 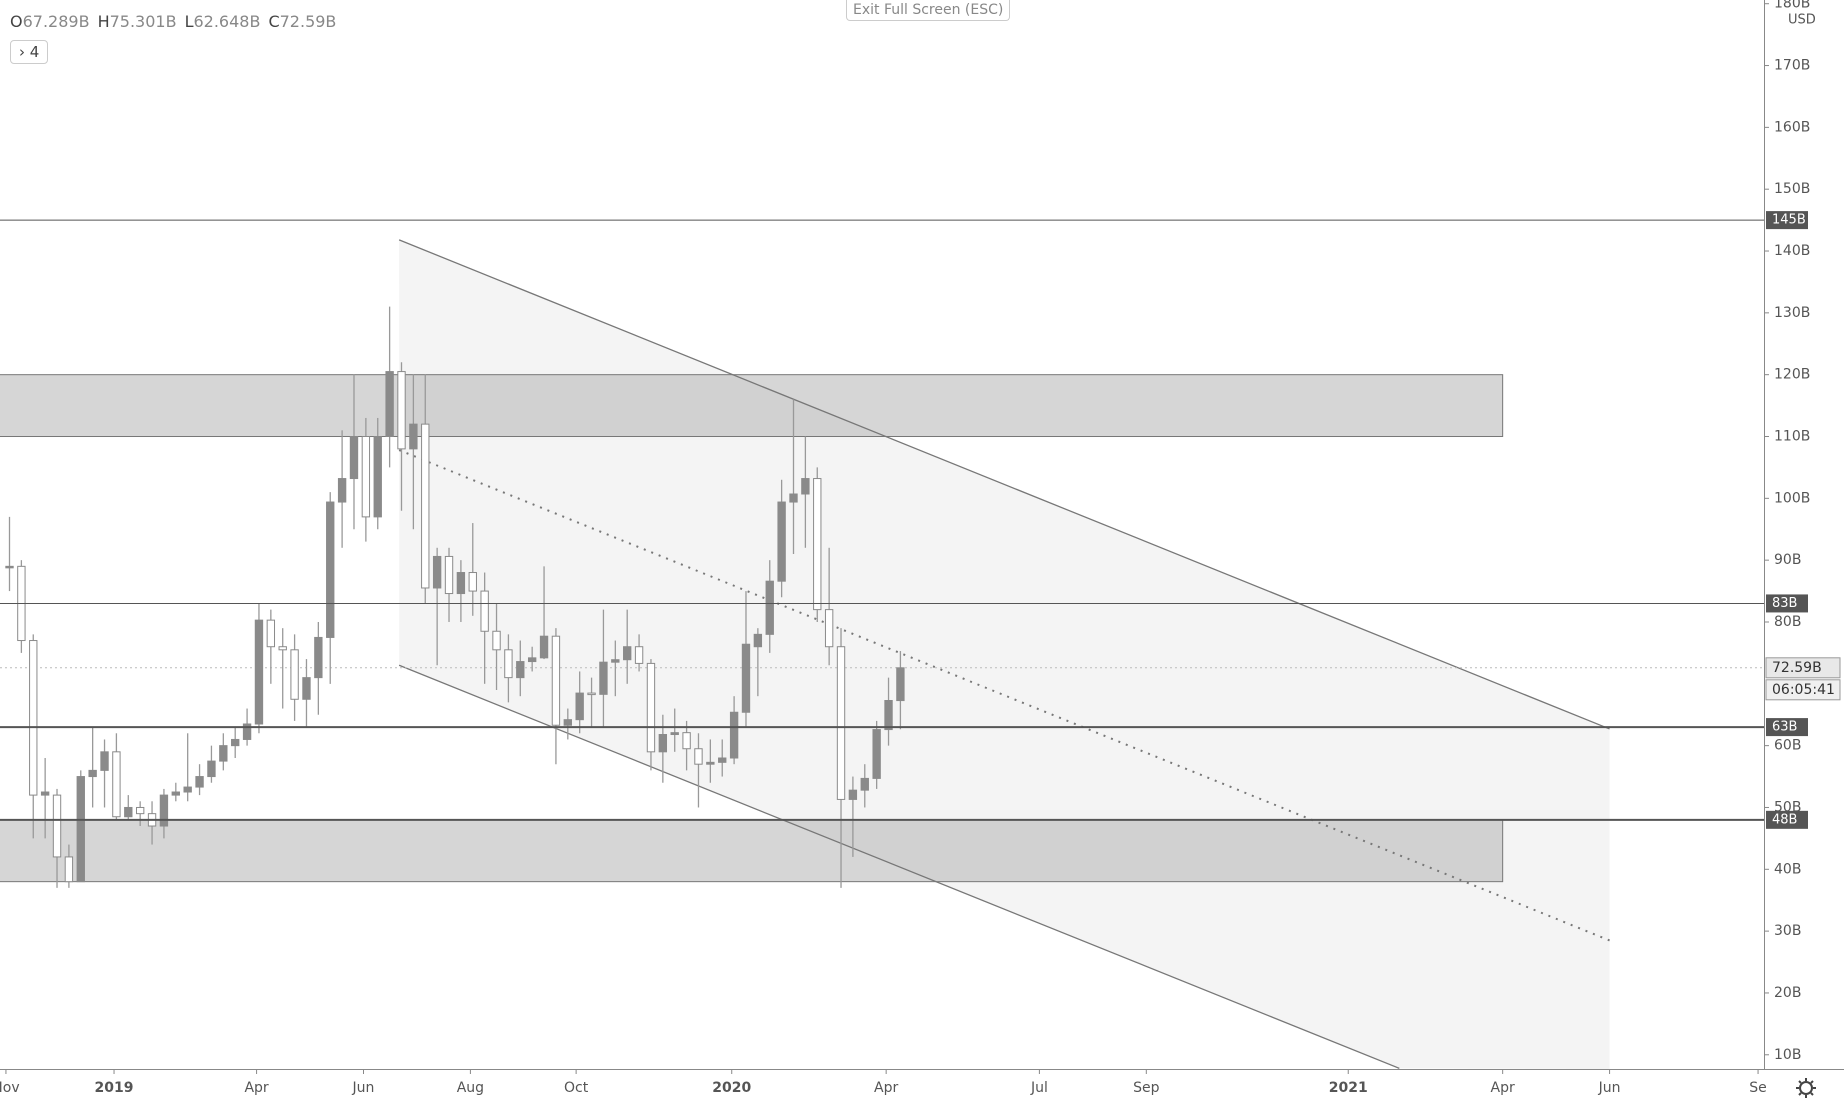 I want to click on ohlc-value: 75.301B, so click(x=143, y=21).